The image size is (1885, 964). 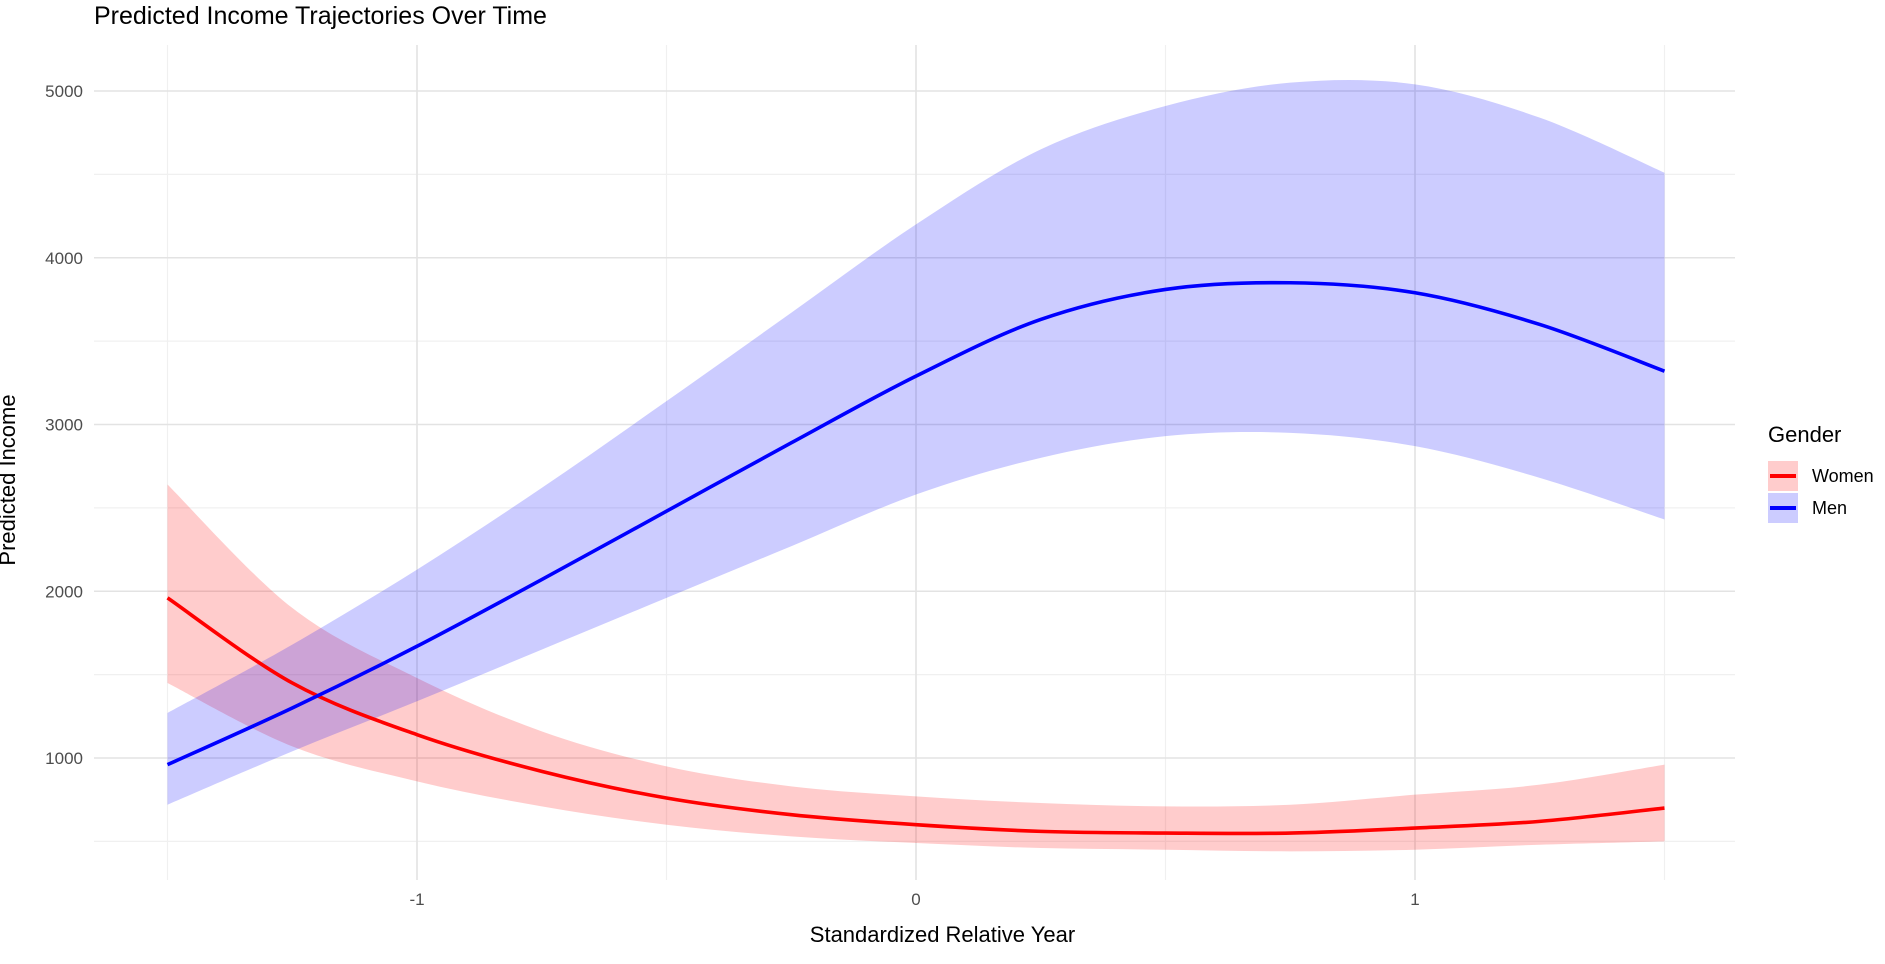 I want to click on x-axis-ticks: -1 0 1, so click(x=914, y=899).